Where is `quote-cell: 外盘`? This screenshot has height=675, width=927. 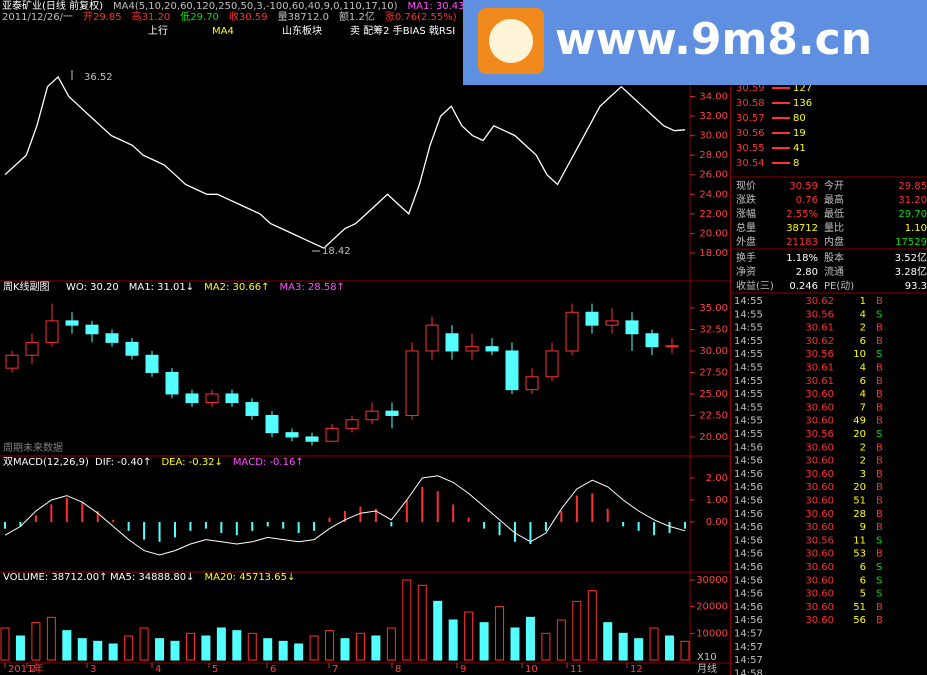 quote-cell: 外盘 is located at coordinates (746, 241).